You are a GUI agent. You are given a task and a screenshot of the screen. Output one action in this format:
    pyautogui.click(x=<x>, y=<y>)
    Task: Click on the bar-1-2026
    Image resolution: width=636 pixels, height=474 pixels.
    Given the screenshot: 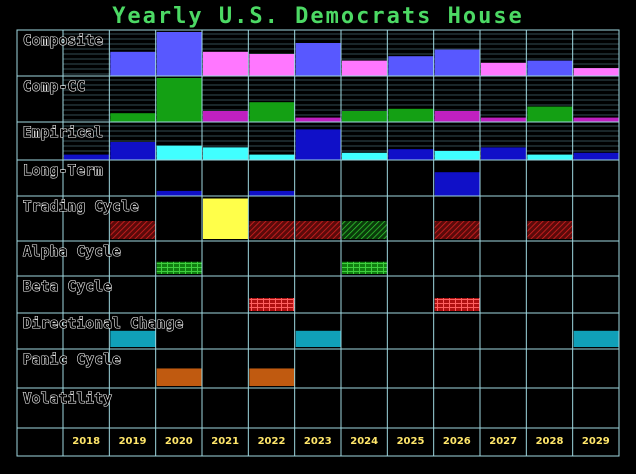 What is the action you would take?
    pyautogui.click(x=457, y=116)
    